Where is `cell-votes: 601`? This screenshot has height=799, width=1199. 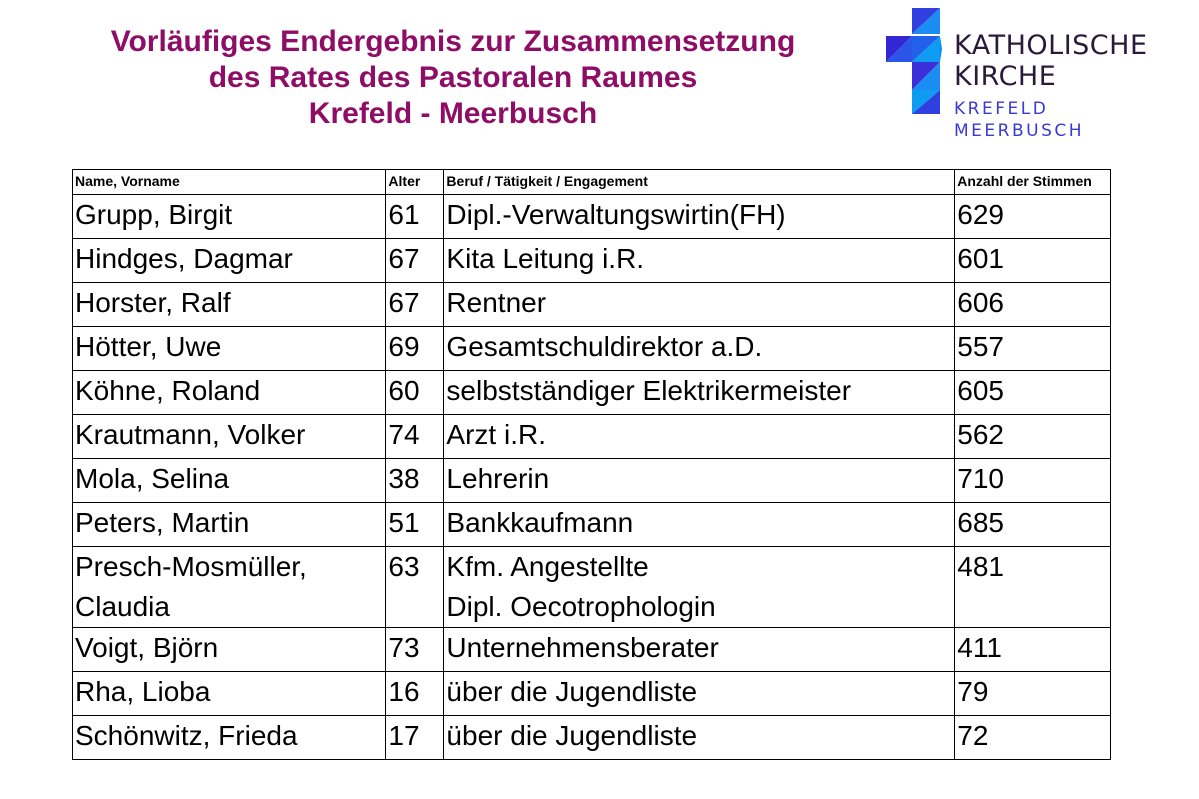 cell-votes: 601 is located at coordinates (1032, 260).